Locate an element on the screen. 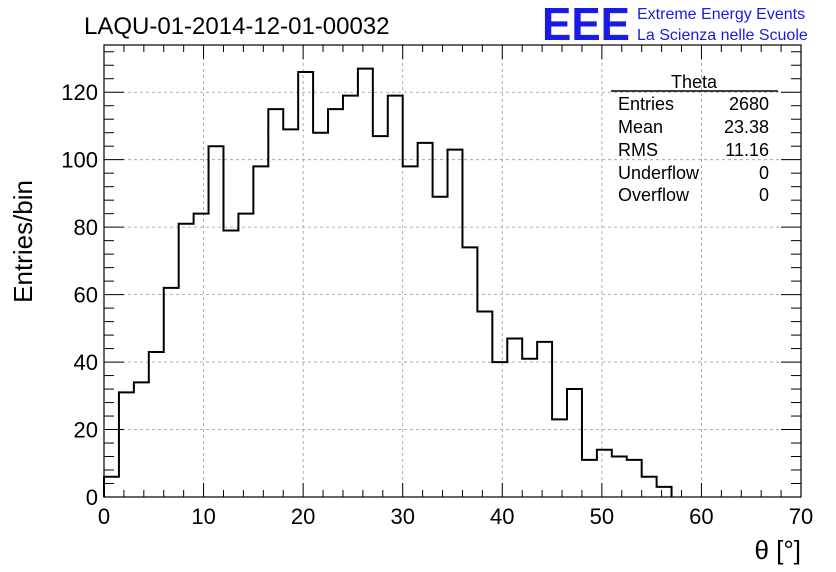 Image resolution: width=836 pixels, height=572 pixels. y-tick-label: 0 is located at coordinates (92, 497).